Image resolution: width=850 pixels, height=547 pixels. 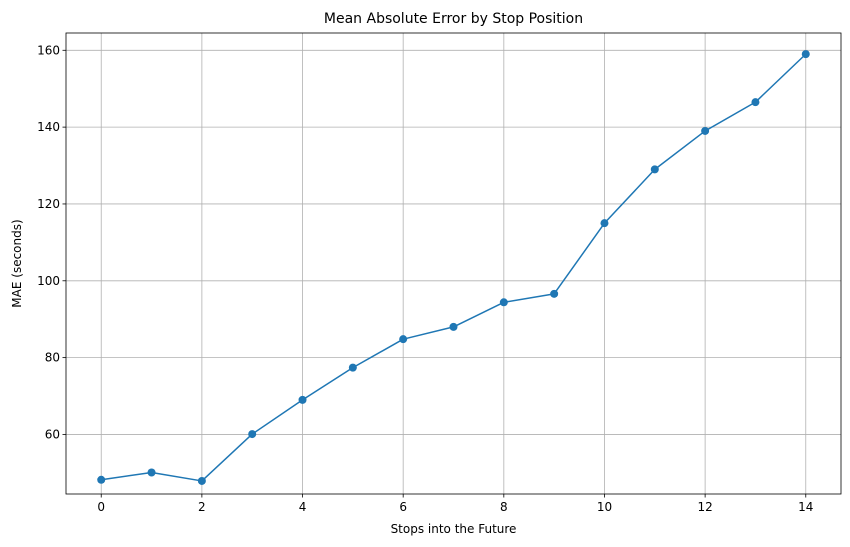 I want to click on x-tick-label: 4, so click(x=303, y=507).